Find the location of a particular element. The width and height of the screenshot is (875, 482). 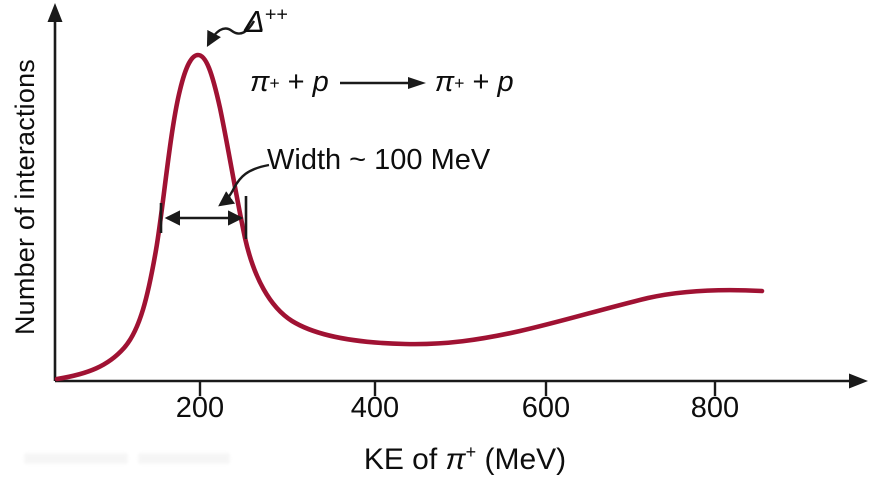

x-tick-label-200: 200 is located at coordinates (200, 408).